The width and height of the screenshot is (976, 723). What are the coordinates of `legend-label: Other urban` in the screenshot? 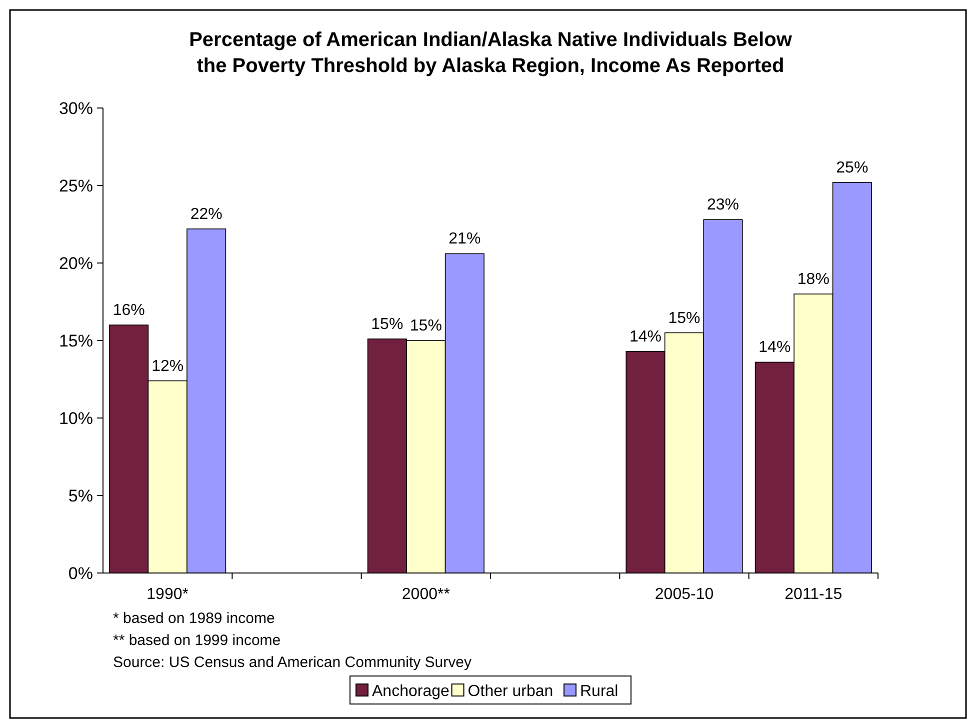 It's located at (511, 691).